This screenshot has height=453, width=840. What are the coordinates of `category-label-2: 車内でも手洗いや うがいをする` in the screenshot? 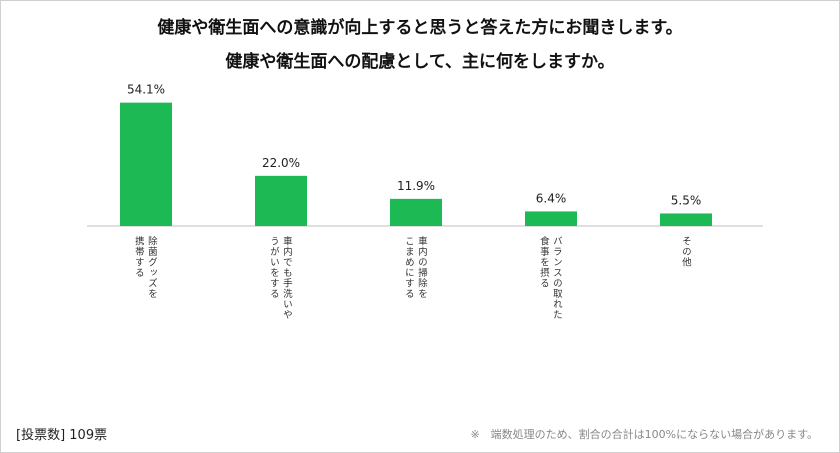 It's located at (279, 278).